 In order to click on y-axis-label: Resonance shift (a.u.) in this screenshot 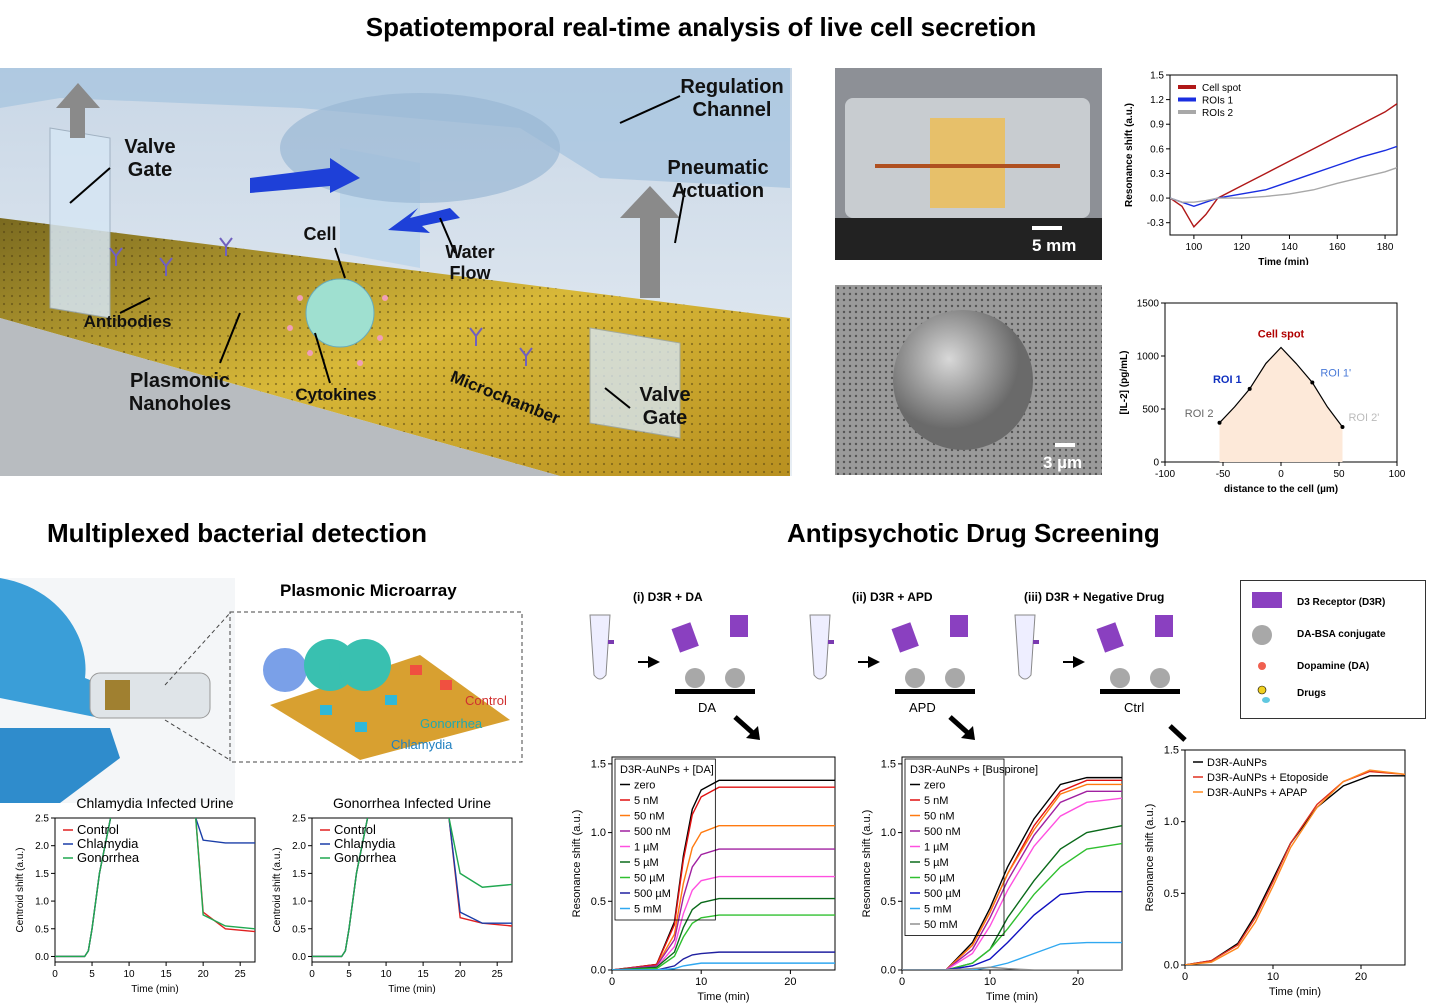, I will do `click(1150, 858)`.